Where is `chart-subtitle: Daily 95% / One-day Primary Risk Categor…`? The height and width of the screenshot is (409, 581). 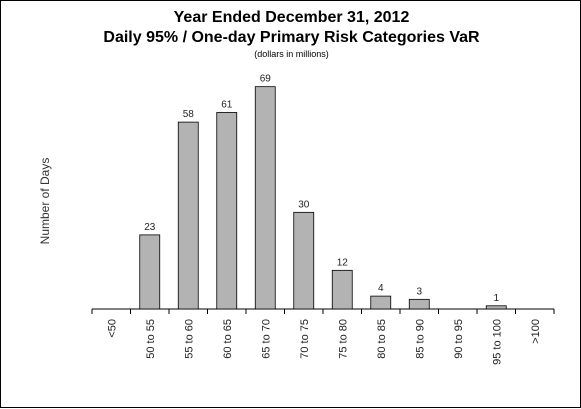 chart-subtitle: Daily 95% / One-day Primary Risk Categor… is located at coordinates (291, 37).